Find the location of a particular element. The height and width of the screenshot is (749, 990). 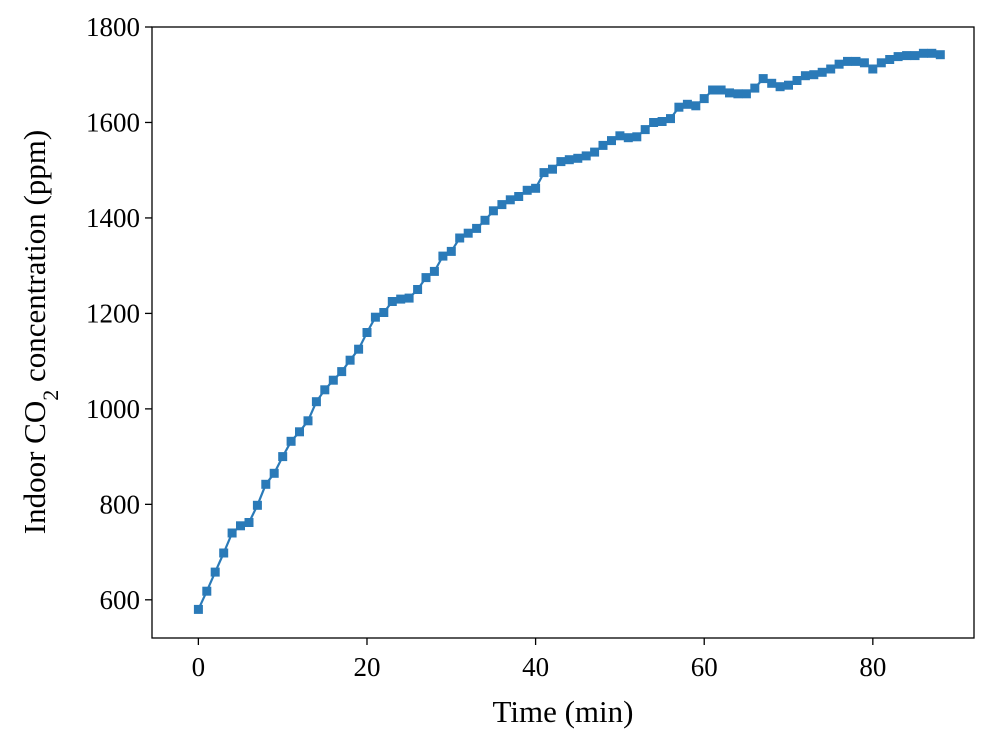

y-axis-label-pre: Indoor CO is located at coordinates (34, 467).